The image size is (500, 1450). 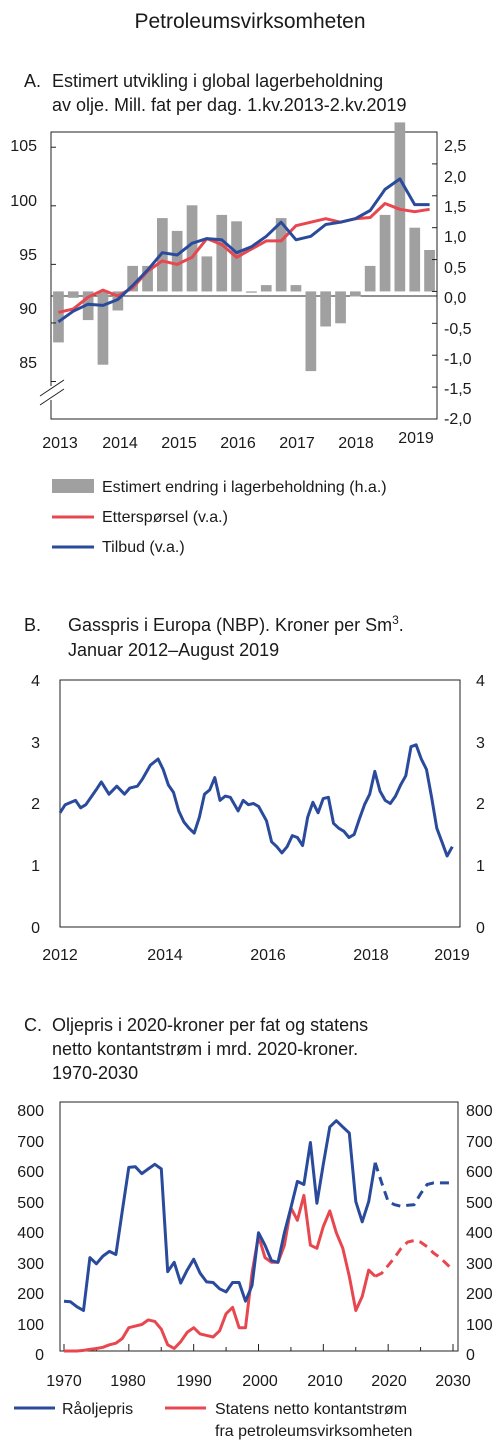 What do you see at coordinates (479, 1325) in the screenshot?
I see `y-right-tick-label: 100` at bounding box center [479, 1325].